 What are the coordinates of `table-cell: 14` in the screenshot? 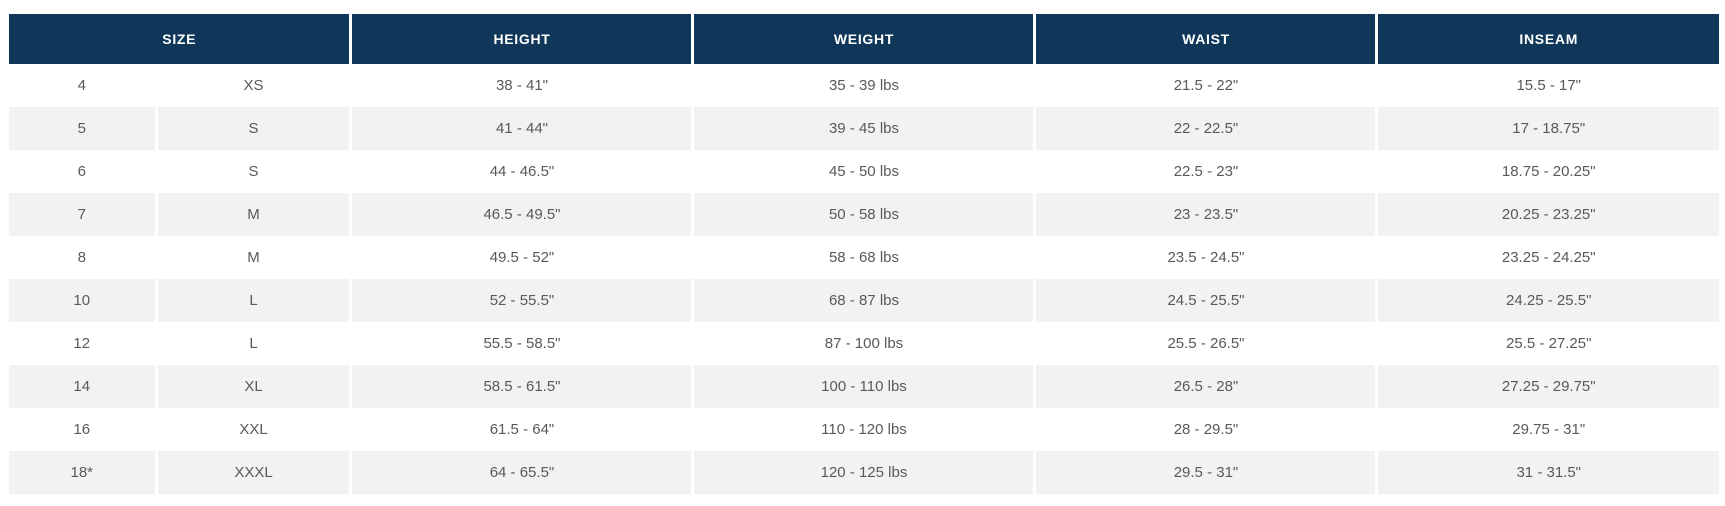 It's located at (83, 386).